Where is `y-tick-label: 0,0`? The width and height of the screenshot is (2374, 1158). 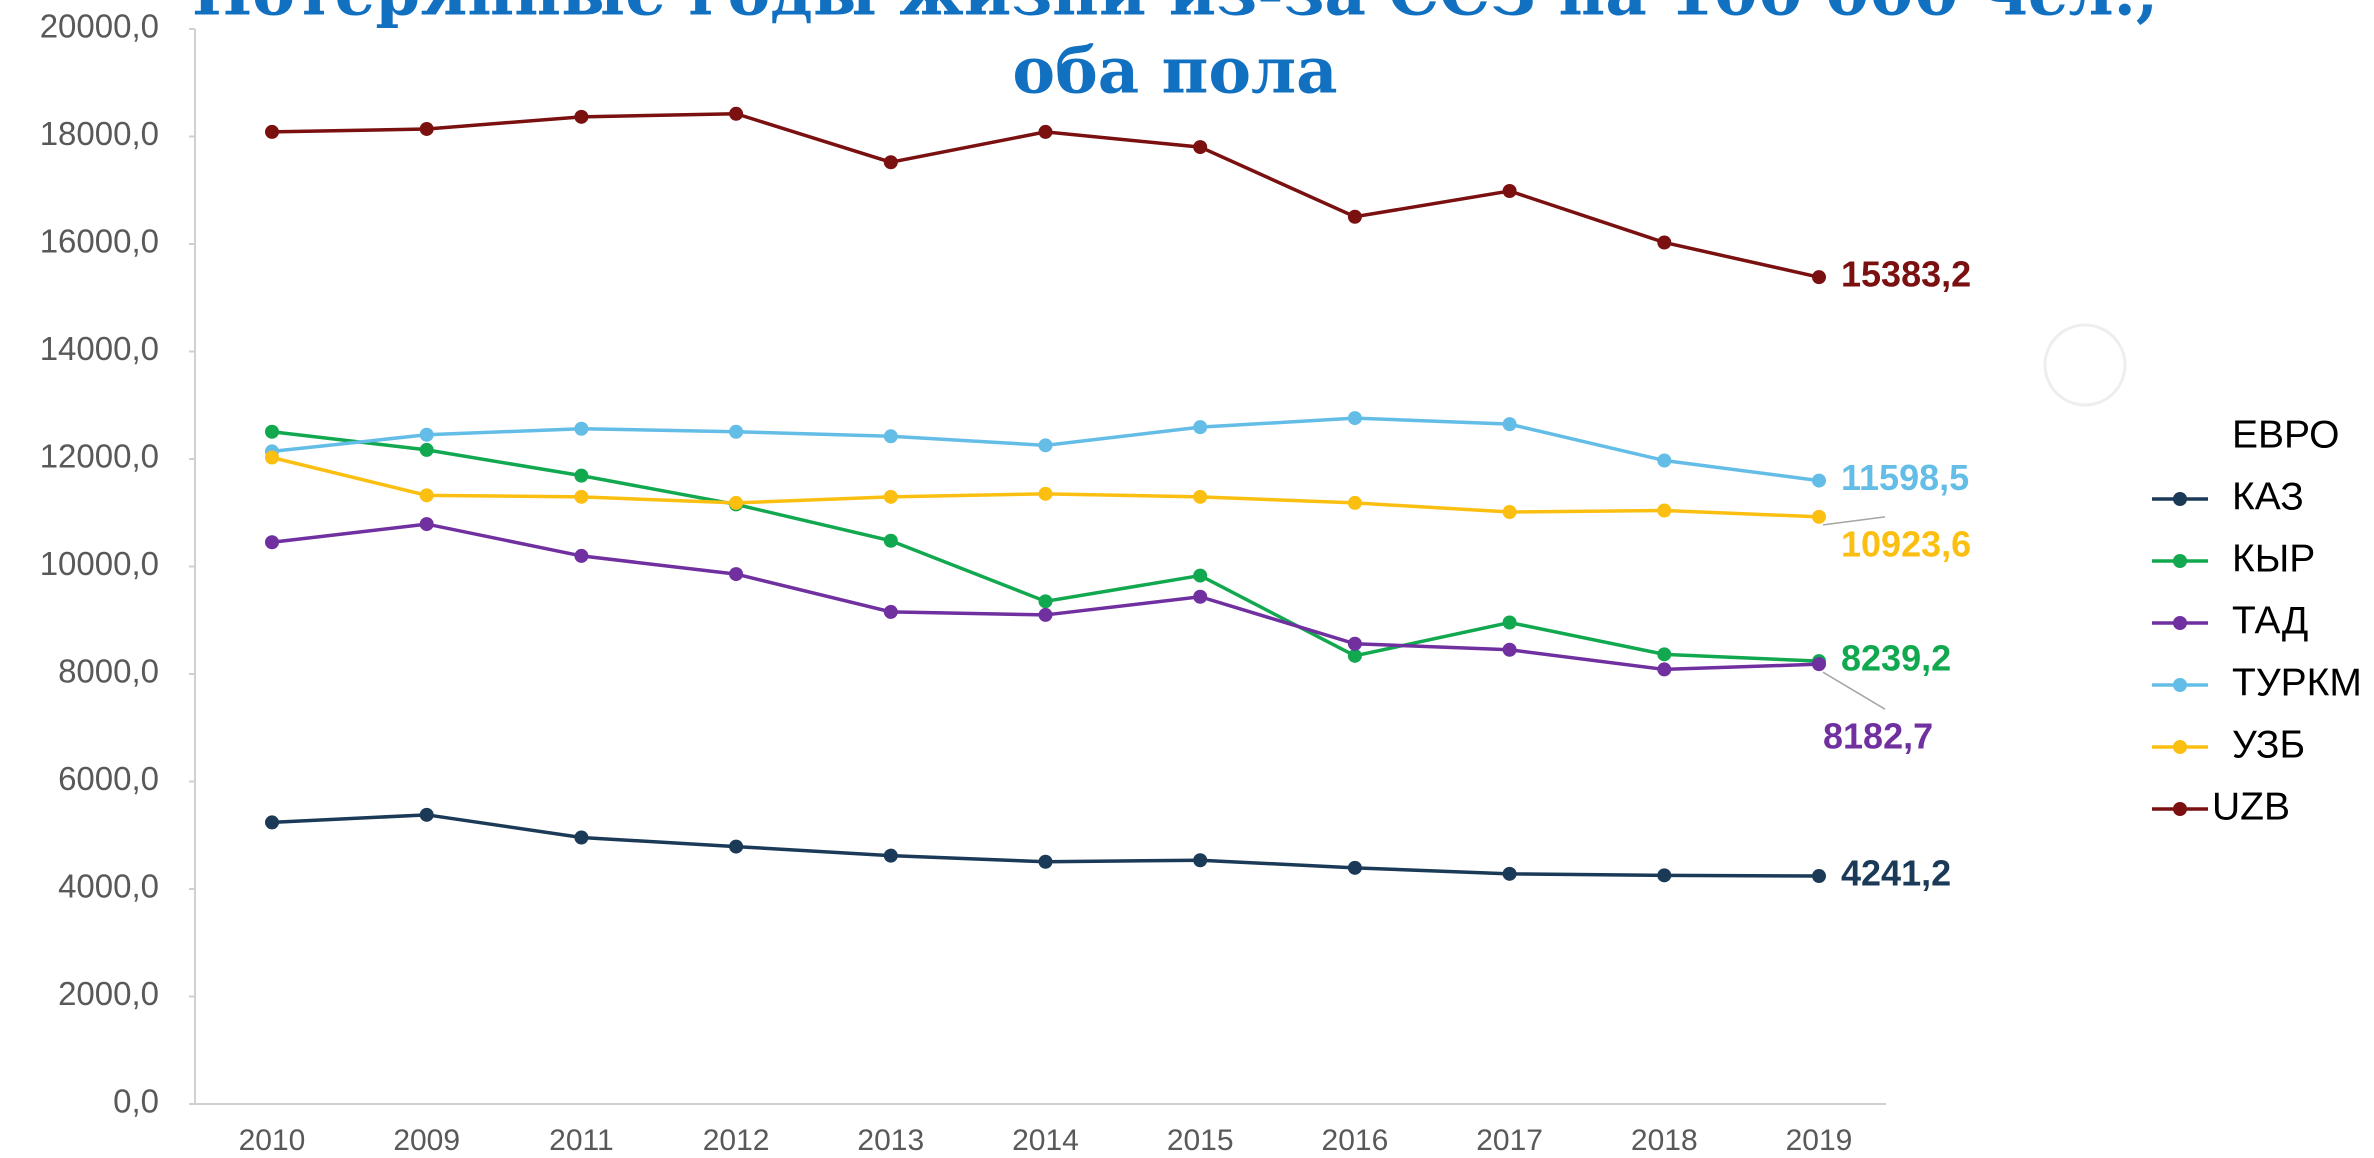 y-tick-label: 0,0 is located at coordinates (136, 1101).